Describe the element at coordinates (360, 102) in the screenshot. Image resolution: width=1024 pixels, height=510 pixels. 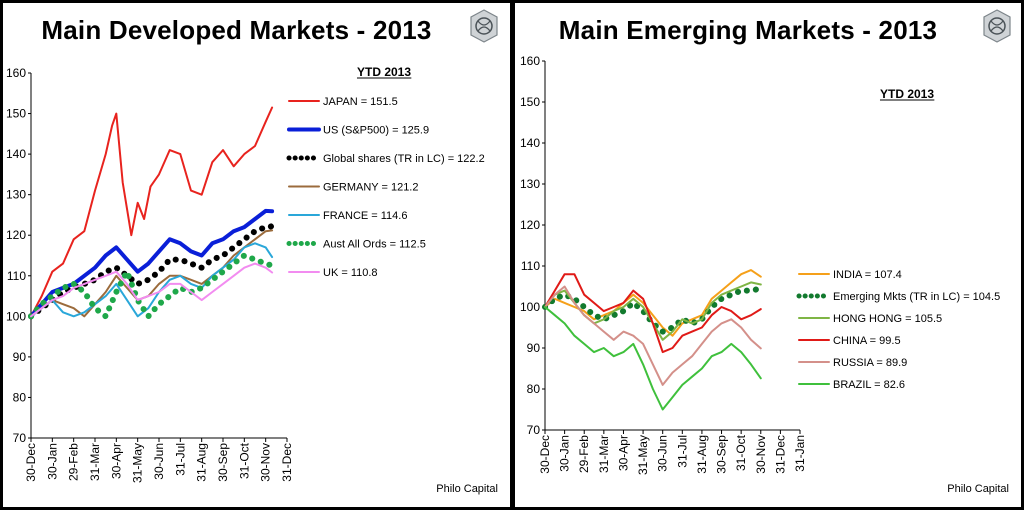
I see `legend-label: JAPAN = 151.5` at that location.